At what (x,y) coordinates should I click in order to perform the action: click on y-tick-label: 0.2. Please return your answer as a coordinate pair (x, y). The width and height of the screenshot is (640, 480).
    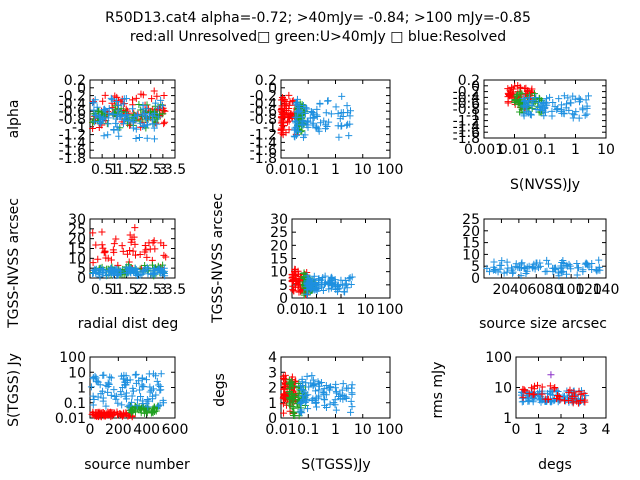
    Looking at the image, I should click on (469, 81).